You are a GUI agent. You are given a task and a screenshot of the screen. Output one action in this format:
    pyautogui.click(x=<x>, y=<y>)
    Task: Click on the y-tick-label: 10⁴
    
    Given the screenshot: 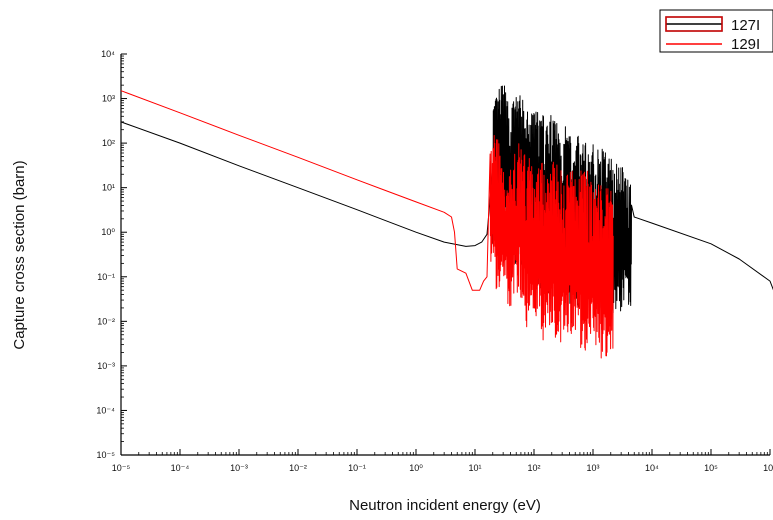 What is the action you would take?
    pyautogui.click(x=108, y=54)
    